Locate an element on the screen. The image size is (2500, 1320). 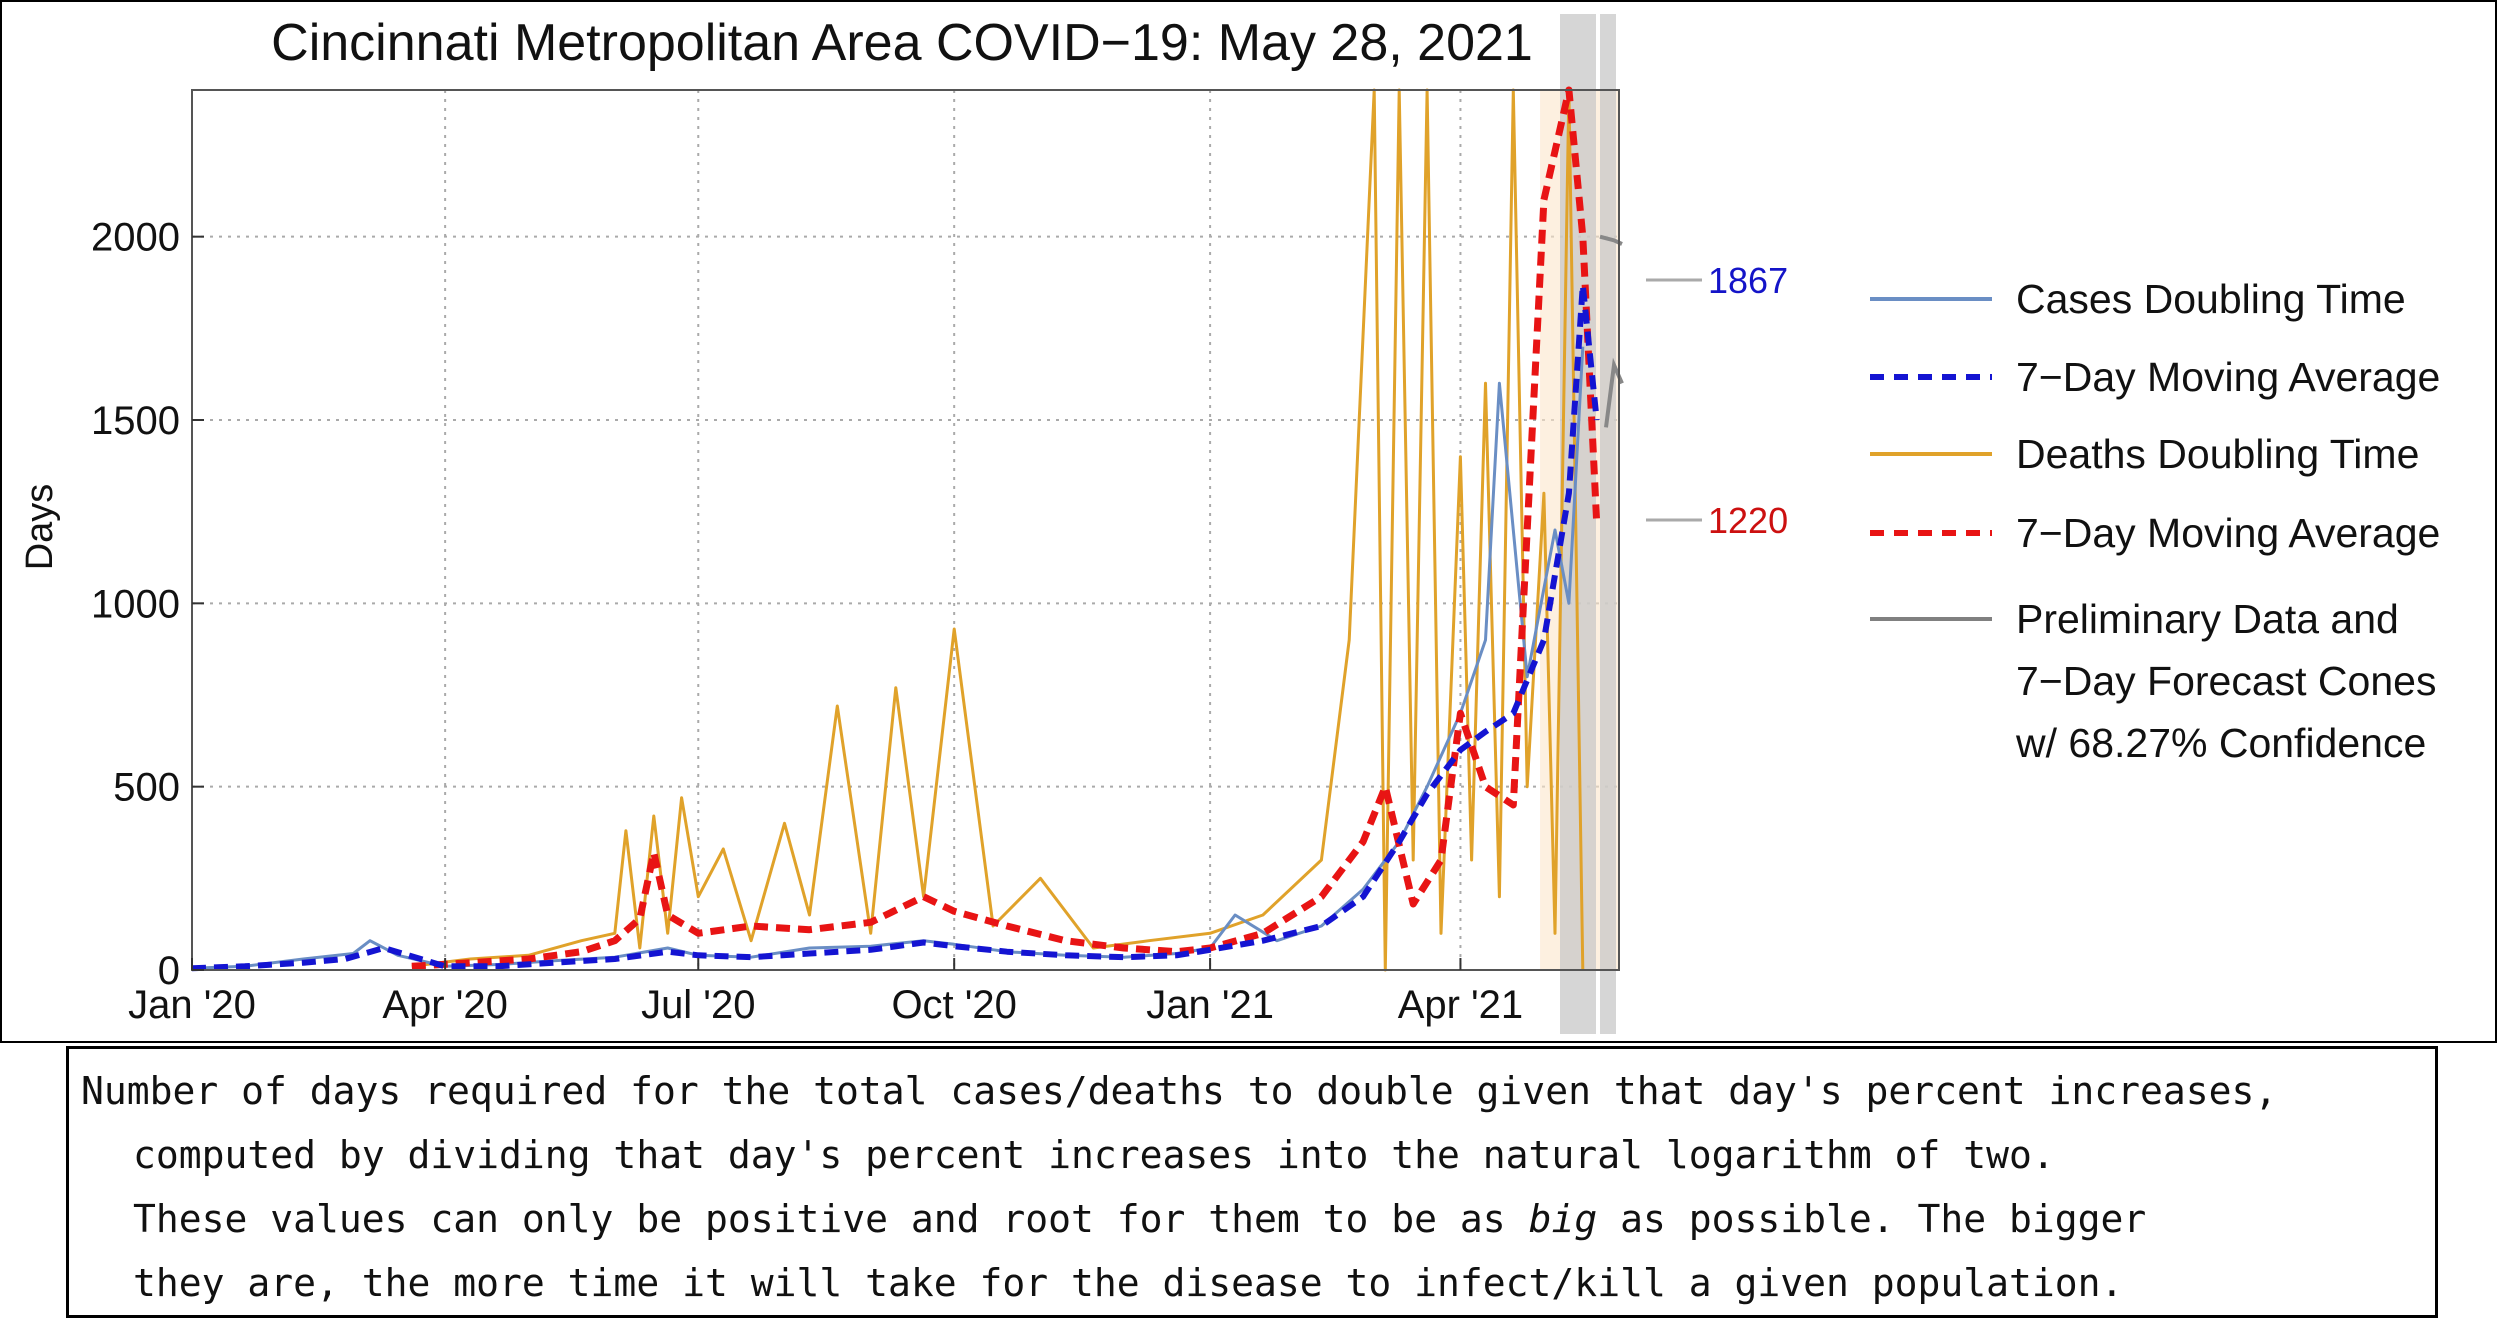
x-tick-label: Apr '21 is located at coordinates (1461, 1005).